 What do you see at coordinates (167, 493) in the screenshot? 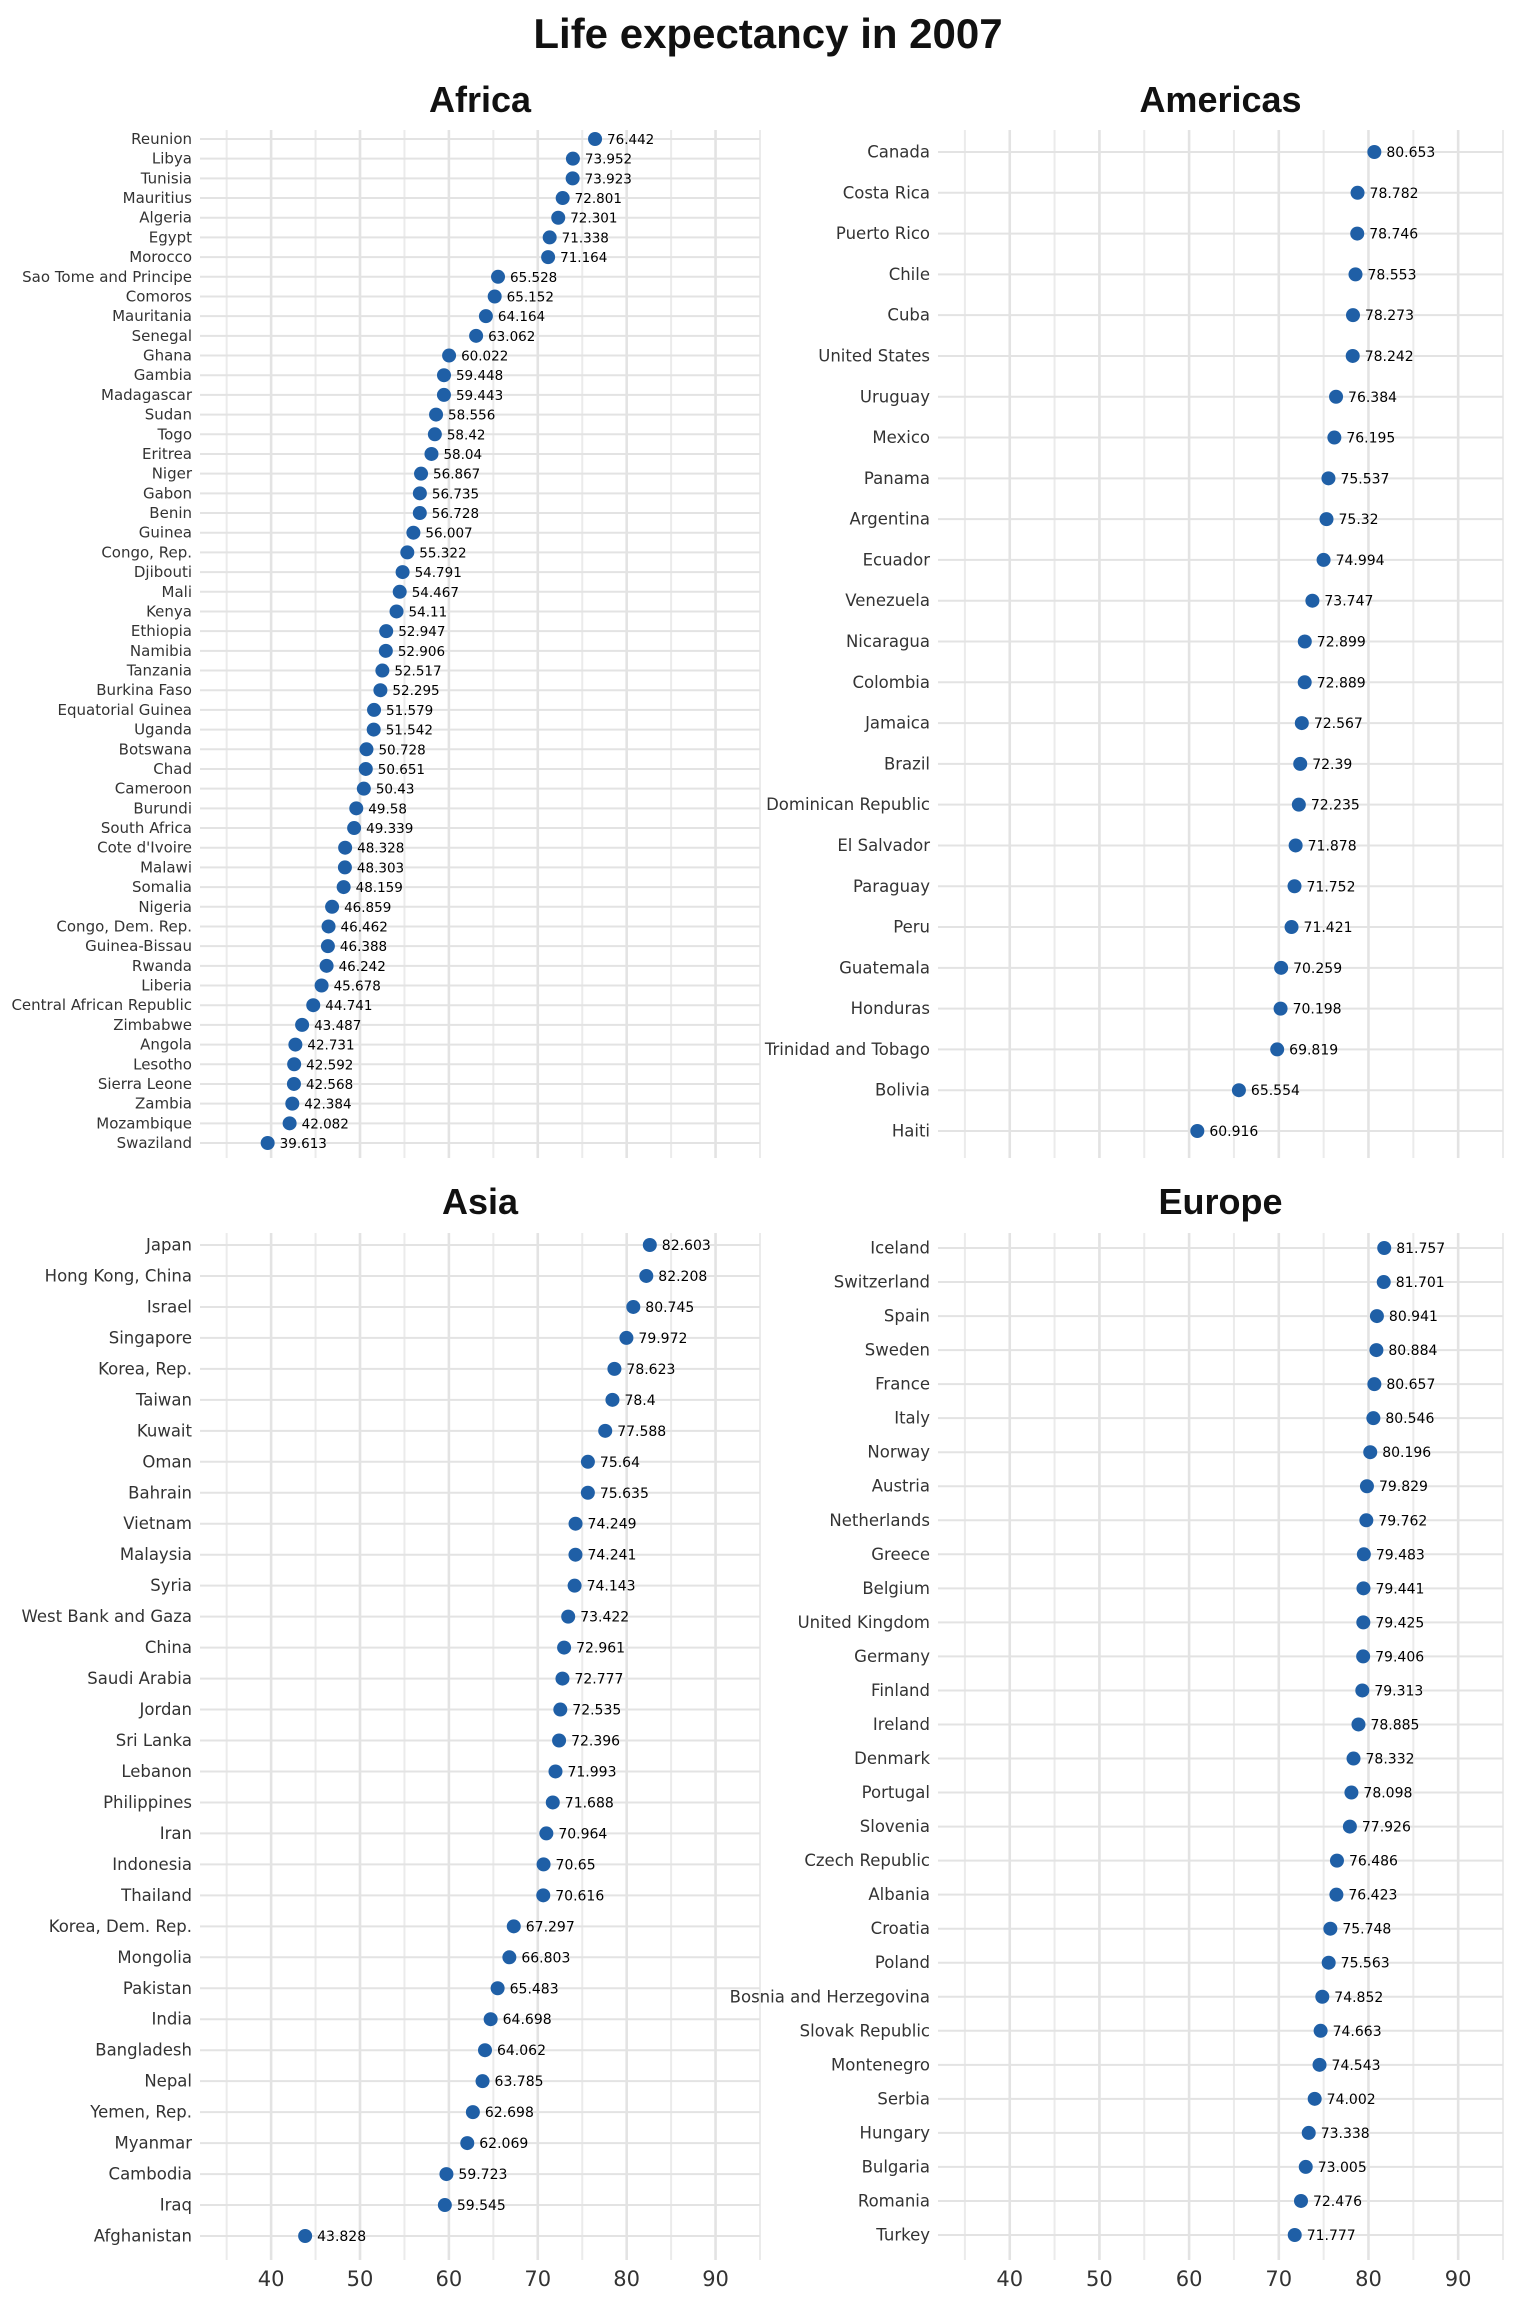
I see `category-label: Gabon` at bounding box center [167, 493].